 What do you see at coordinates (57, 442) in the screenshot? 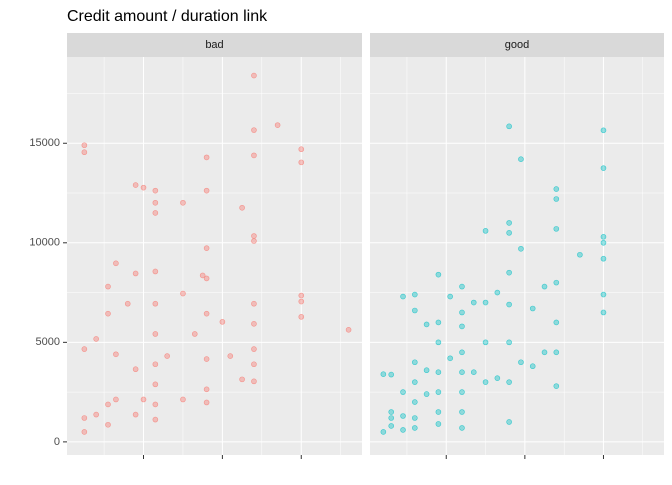
I see `y-tick-label: 0` at bounding box center [57, 442].